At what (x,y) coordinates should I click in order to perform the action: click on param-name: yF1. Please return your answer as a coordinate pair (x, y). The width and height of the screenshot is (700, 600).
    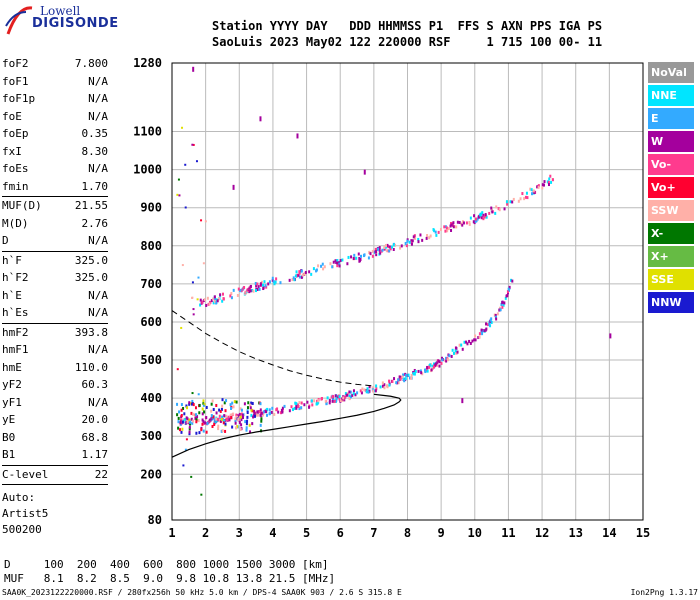
    Looking at the image, I should click on (12, 402).